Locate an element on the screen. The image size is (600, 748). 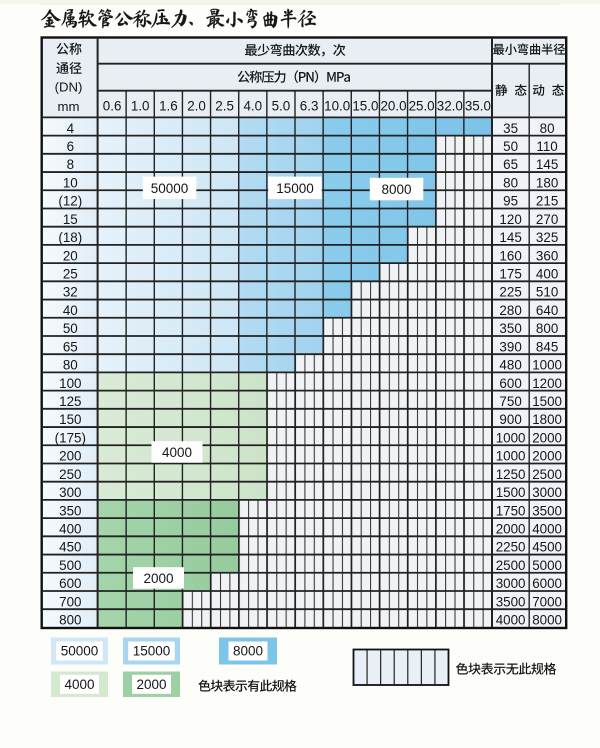
svg-text: 750 is located at coordinates (510, 401).